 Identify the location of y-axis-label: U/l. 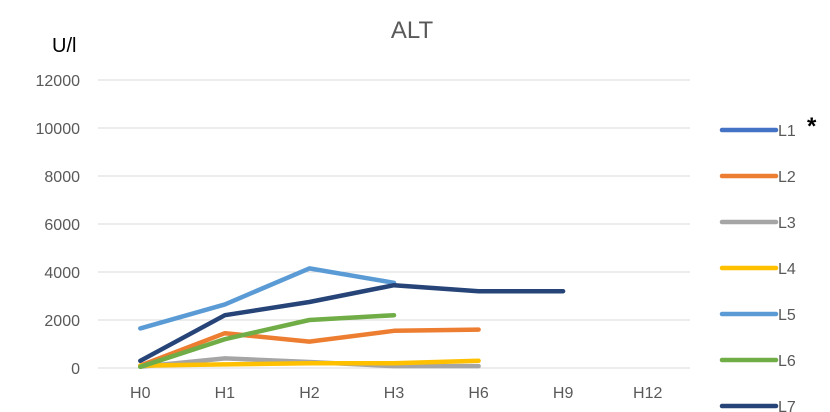
(64, 46).